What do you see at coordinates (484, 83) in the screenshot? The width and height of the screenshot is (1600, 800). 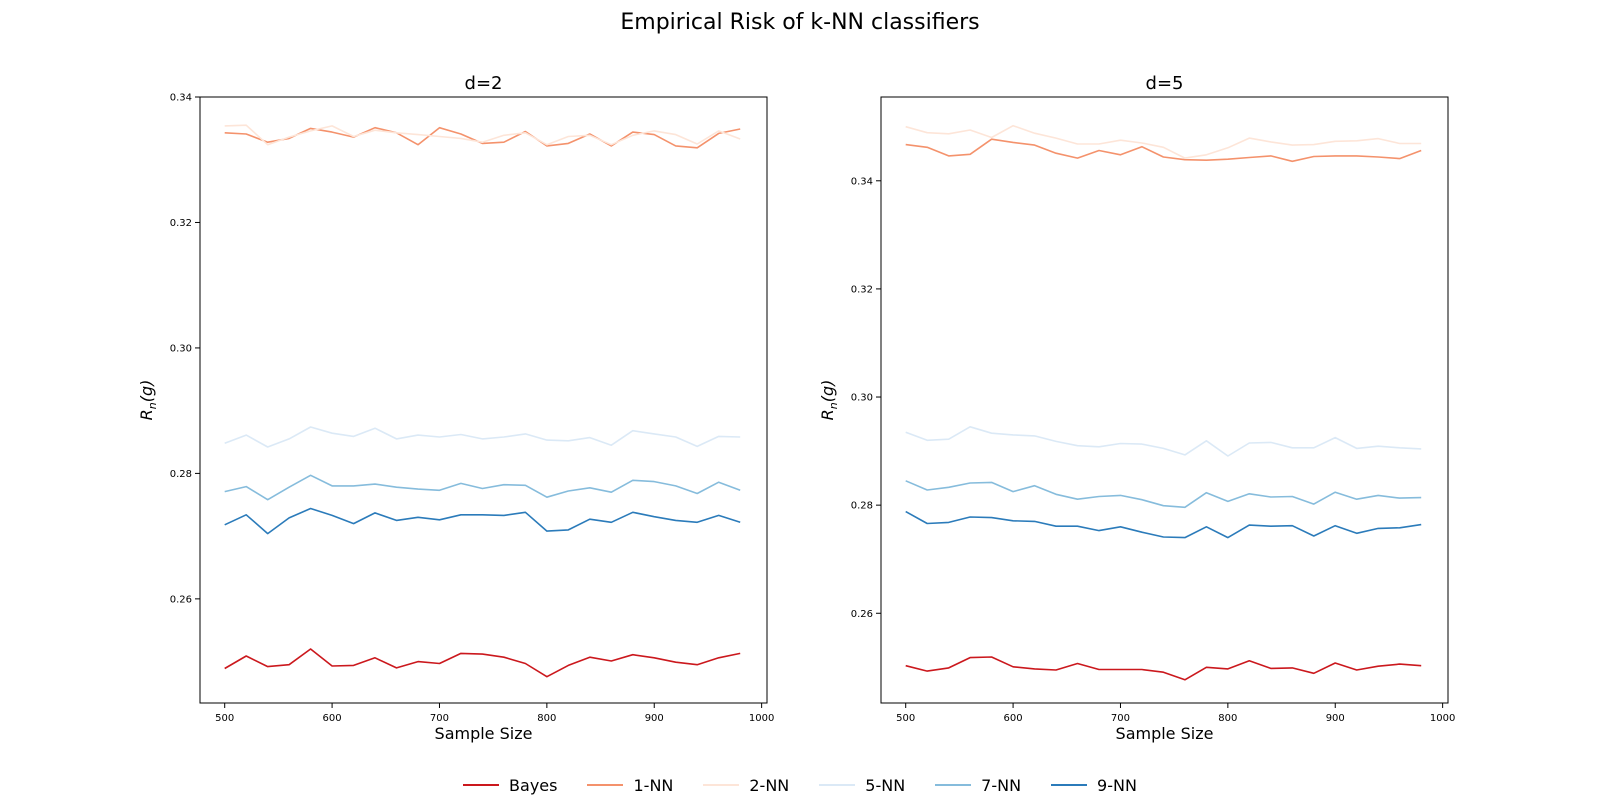 I see `subplot-title: d=2` at bounding box center [484, 83].